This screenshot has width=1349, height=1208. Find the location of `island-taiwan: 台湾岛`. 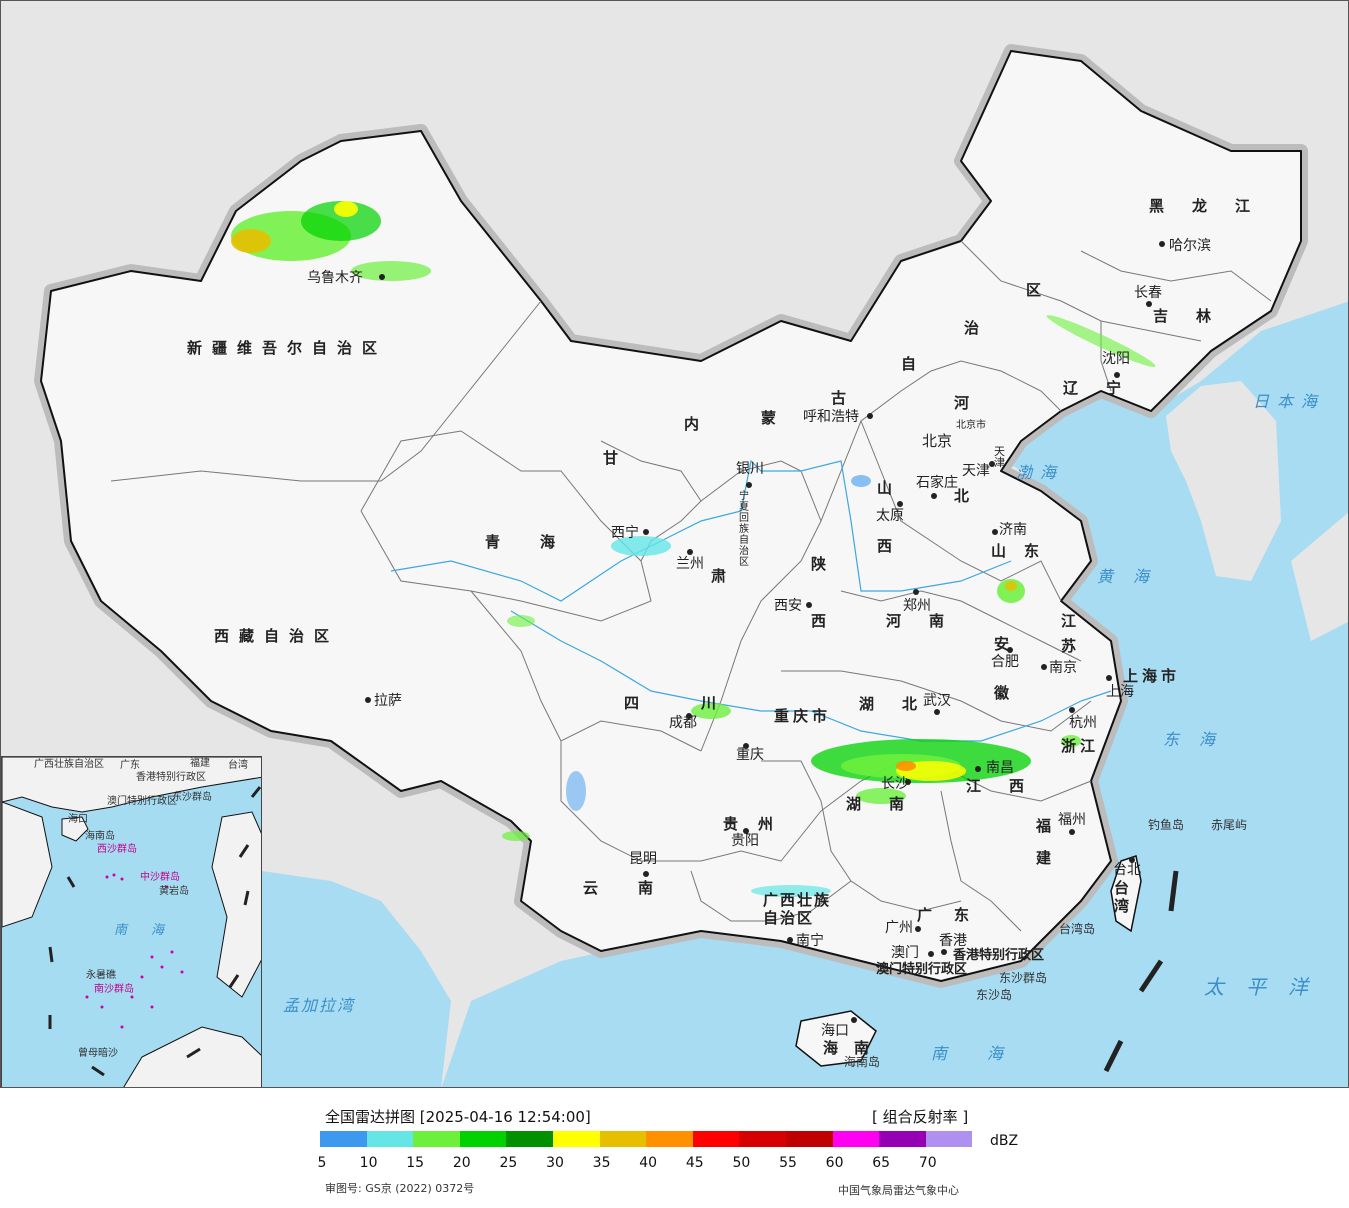

island-taiwan: 台湾岛 is located at coordinates (1077, 929).